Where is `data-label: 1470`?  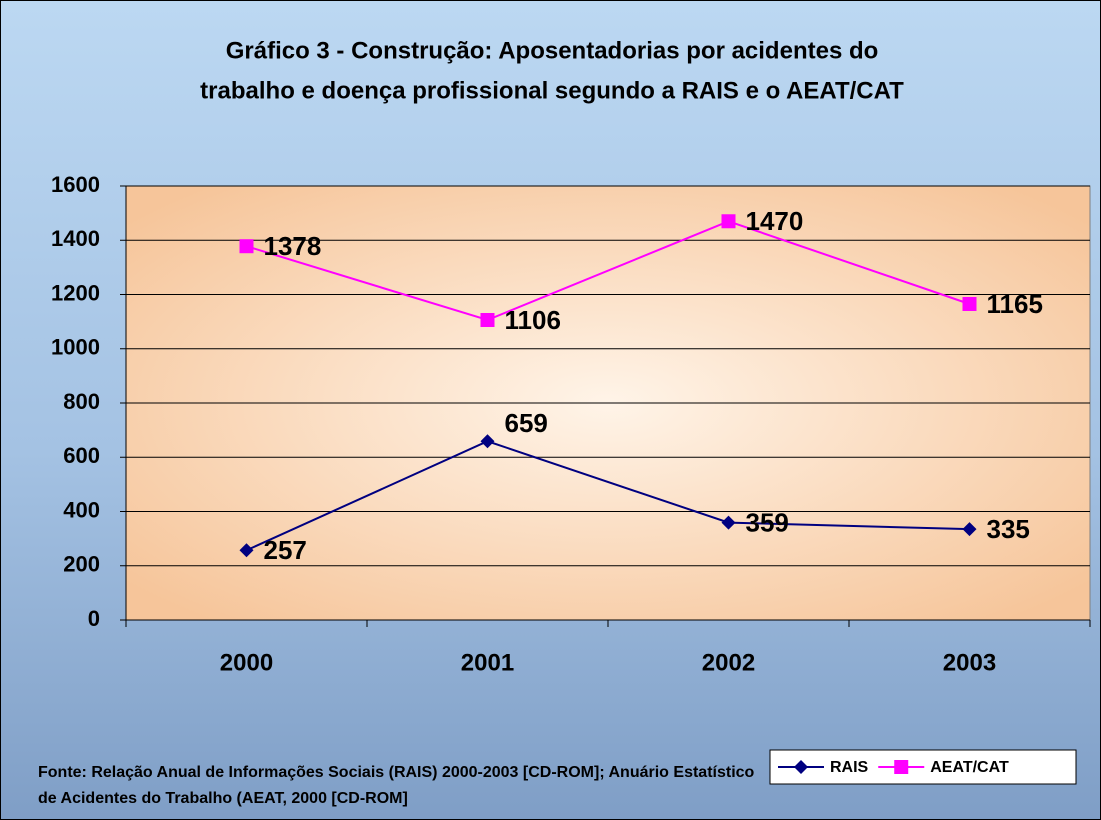
data-label: 1470 is located at coordinates (775, 221).